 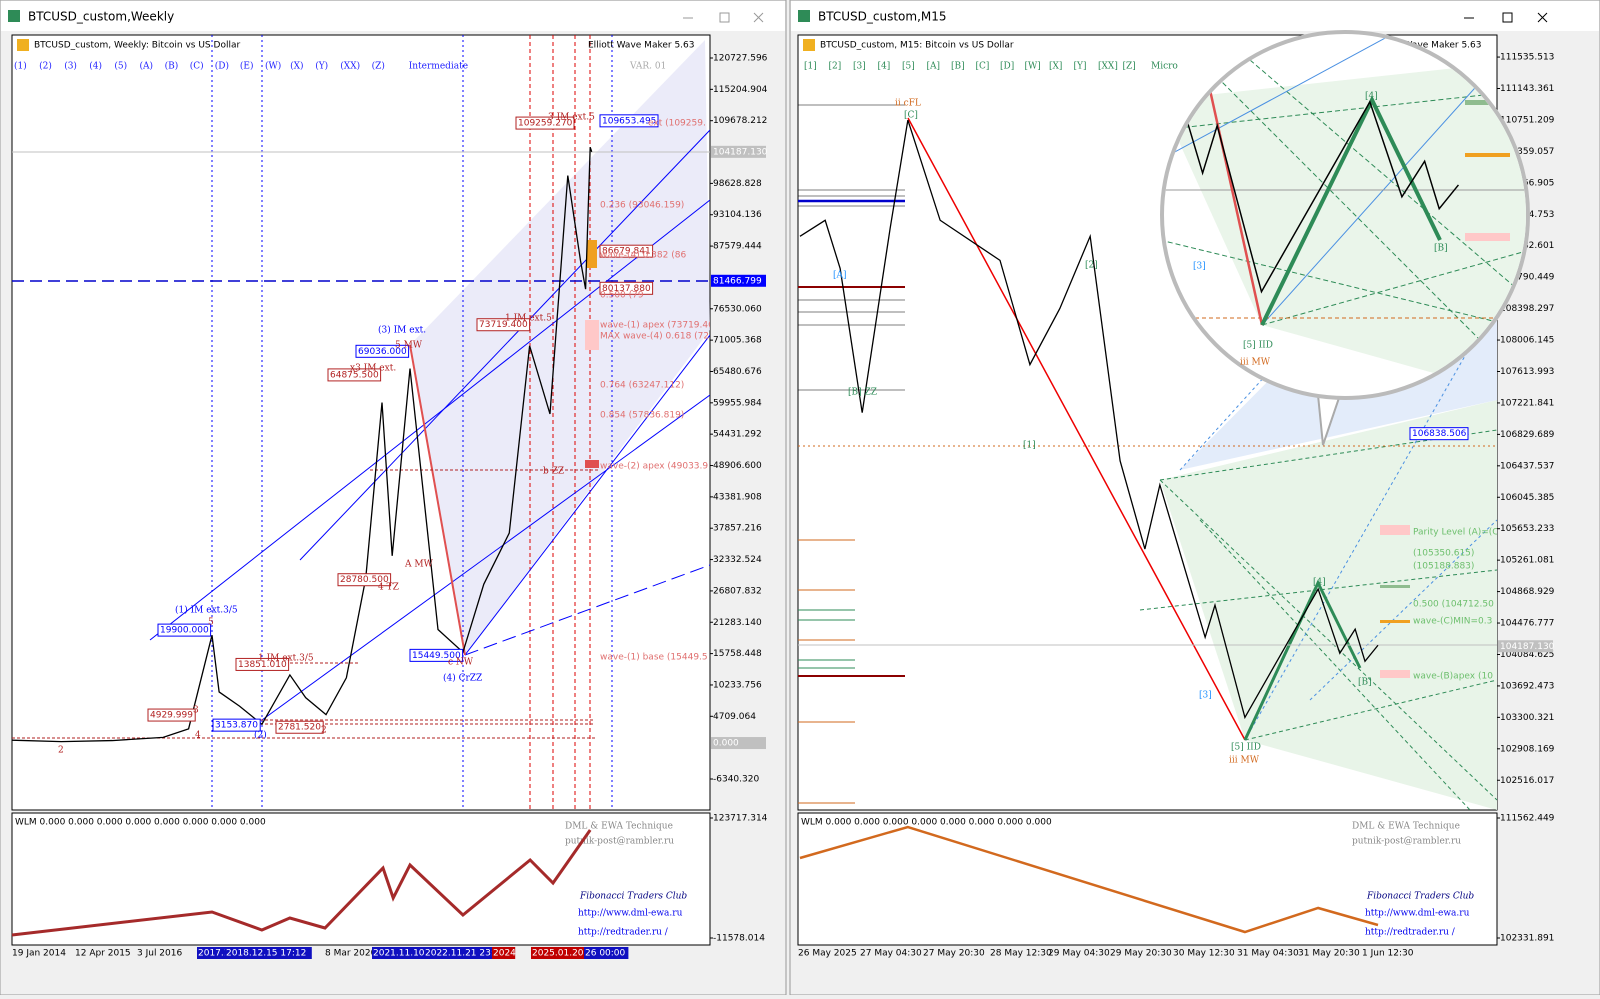 I want to click on window-controls, so click(x=1115, y=17).